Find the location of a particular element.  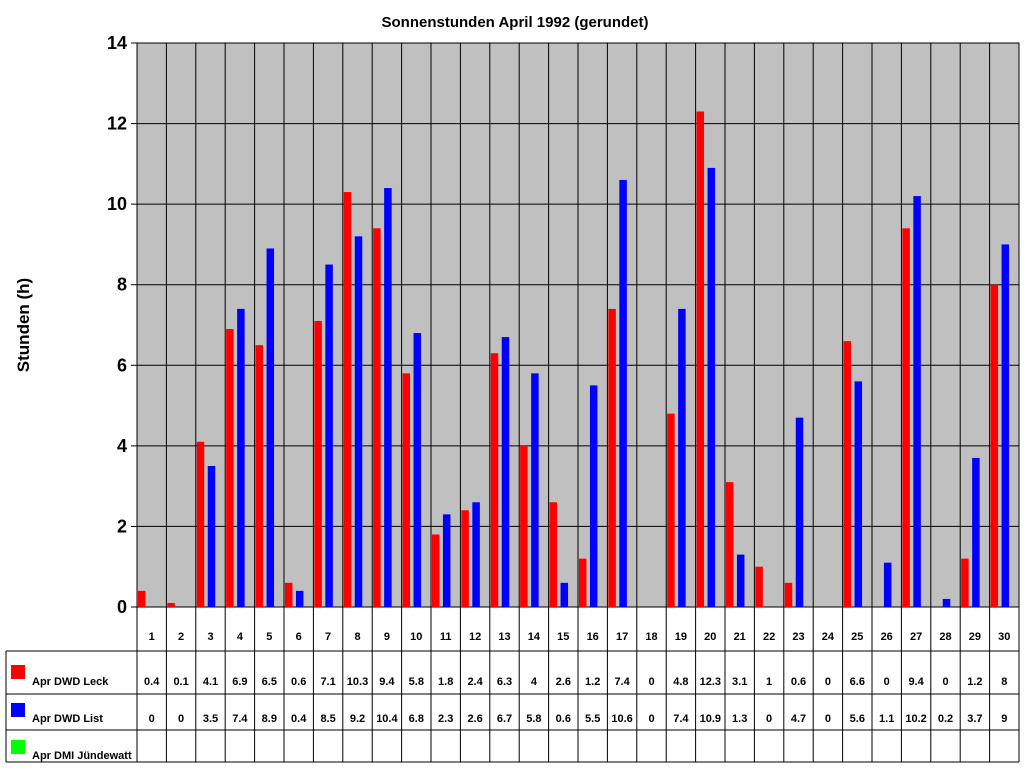

x-tick-label: 17 is located at coordinates (622, 637).